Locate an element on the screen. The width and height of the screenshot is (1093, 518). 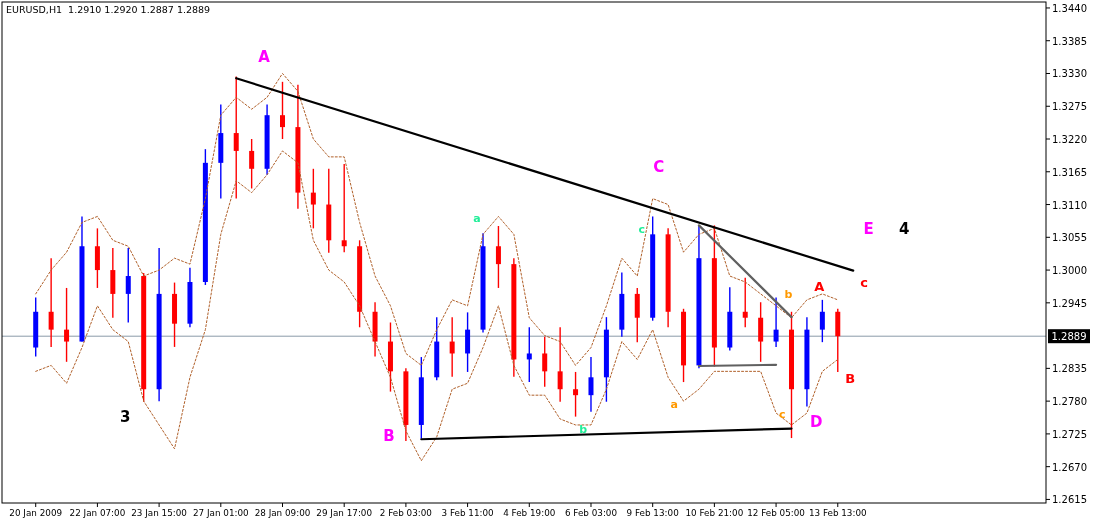
annotation: E is located at coordinates (868, 229).